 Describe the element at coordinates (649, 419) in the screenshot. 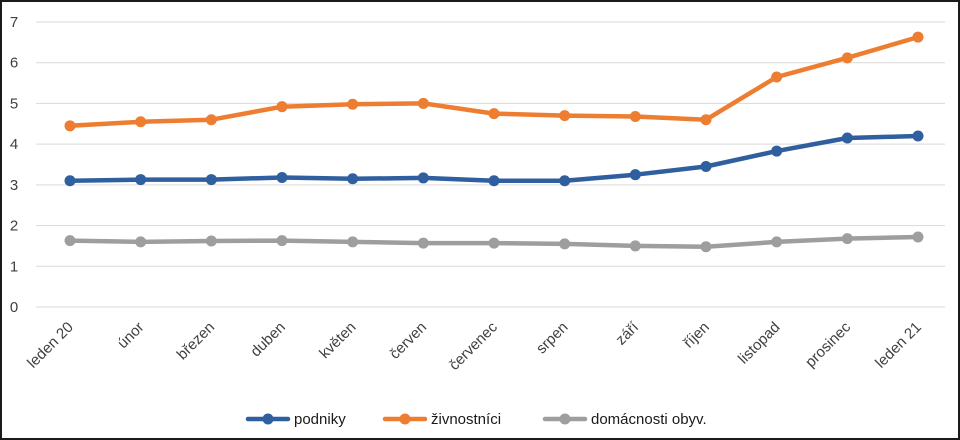

I see `legend-label: domácnosti obyv.` at that location.